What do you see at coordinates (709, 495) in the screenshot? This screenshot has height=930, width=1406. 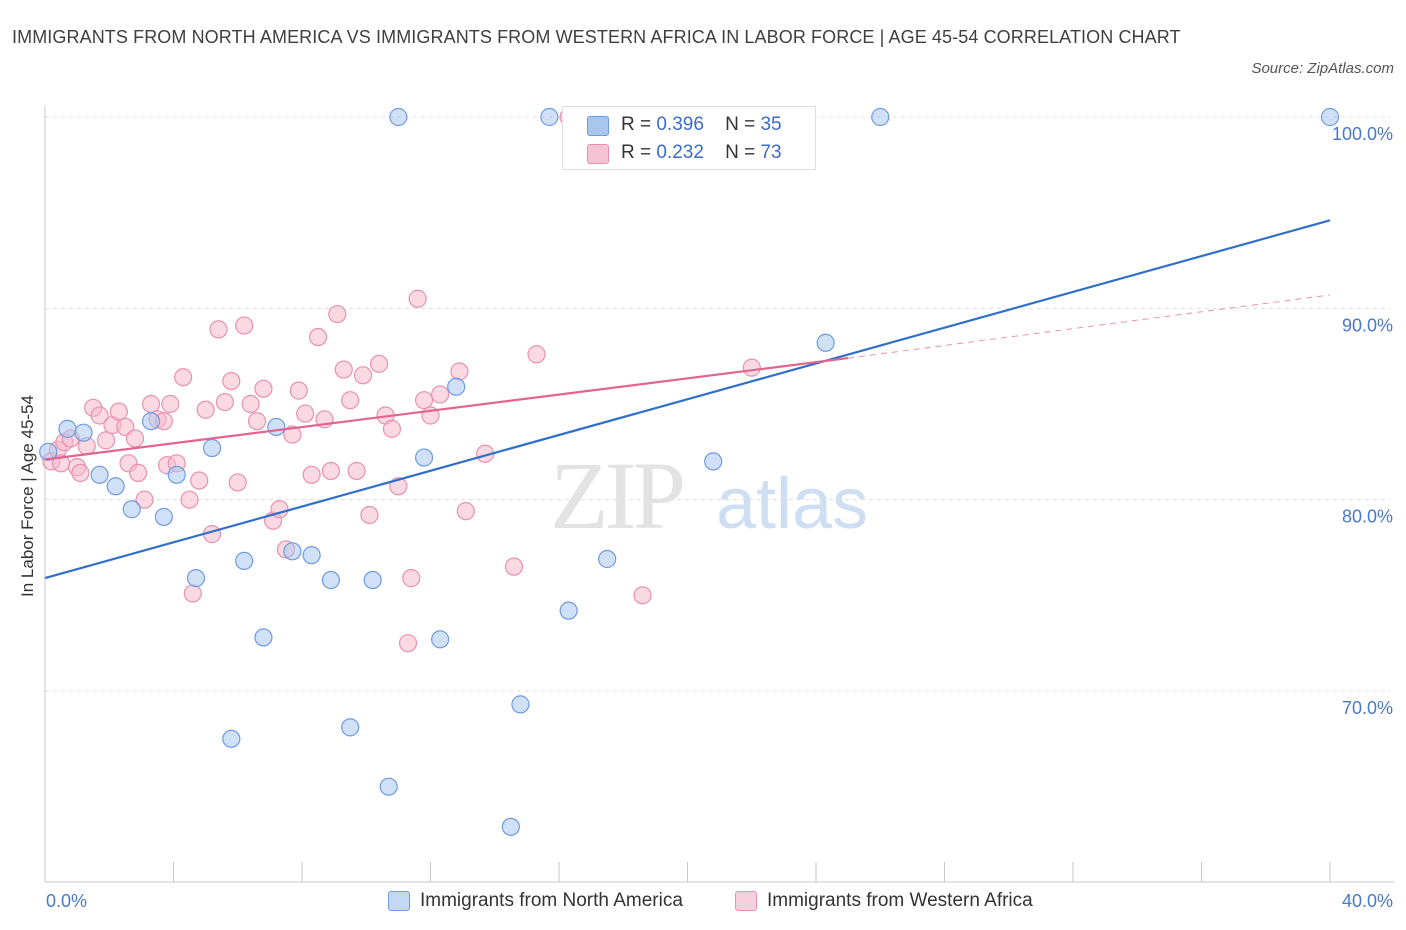 I see `zipatlas-watermark: ZIP atlas` at bounding box center [709, 495].